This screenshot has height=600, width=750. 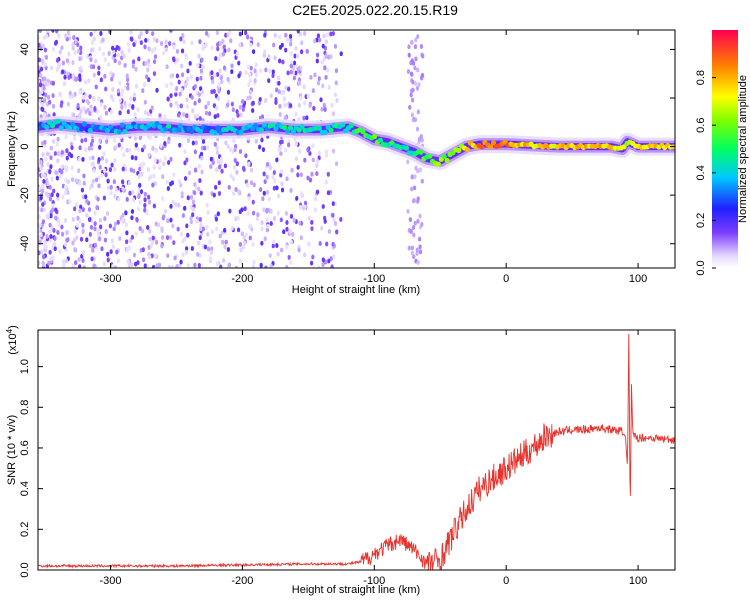 What do you see at coordinates (13, 343) in the screenshot?
I see `snr-y-scale-base: (x10` at bounding box center [13, 343].